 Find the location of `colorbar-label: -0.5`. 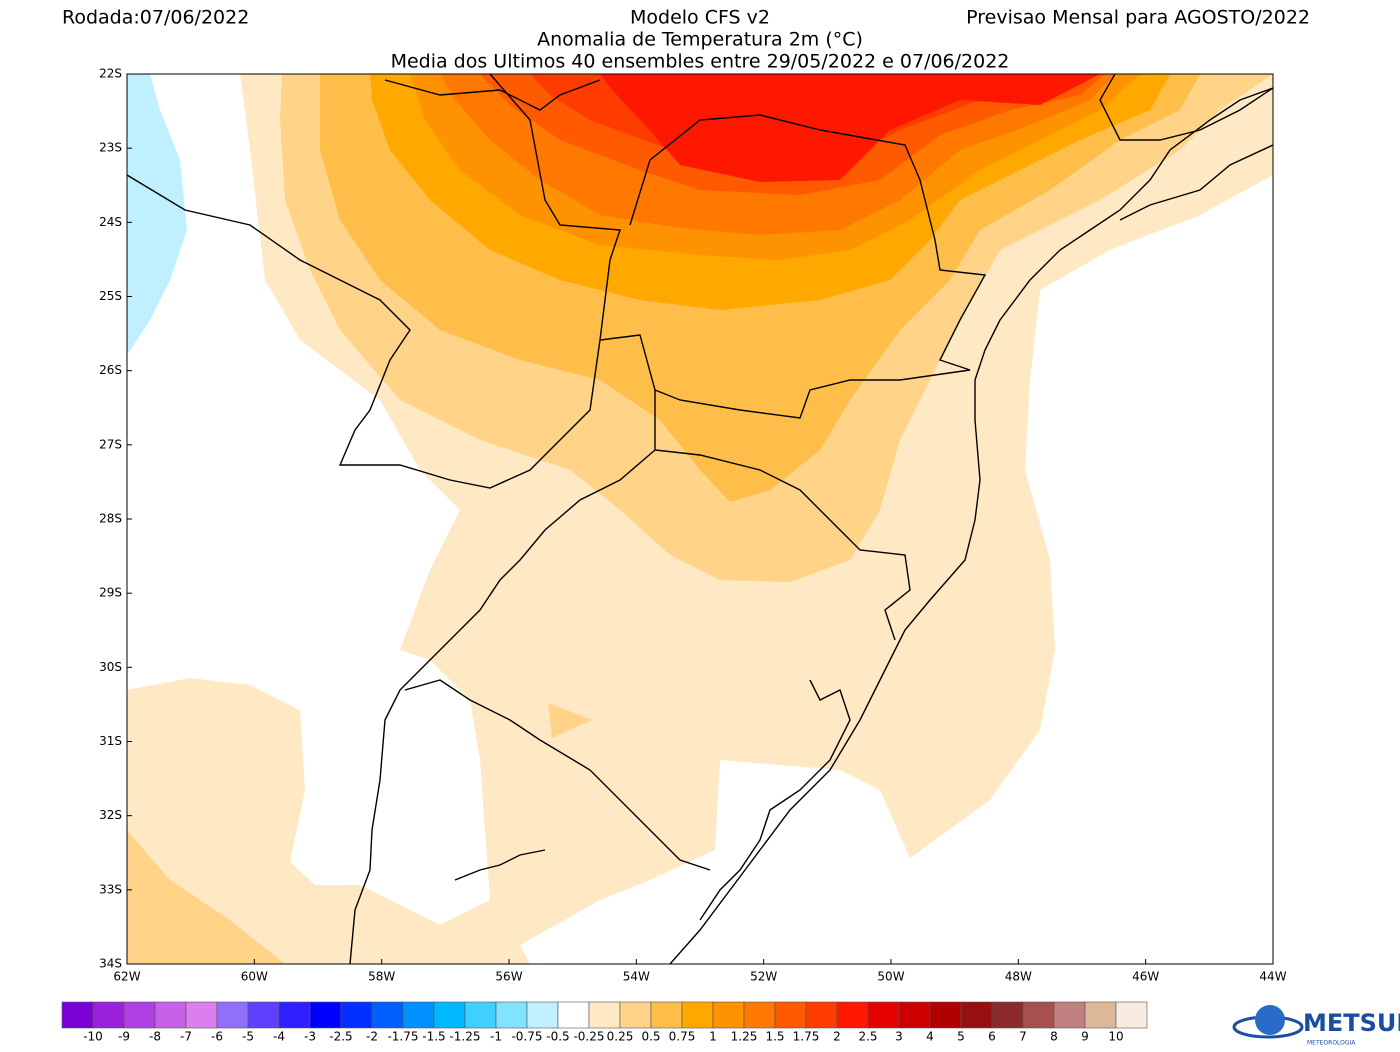

colorbar-label: -0.5 is located at coordinates (557, 1037).